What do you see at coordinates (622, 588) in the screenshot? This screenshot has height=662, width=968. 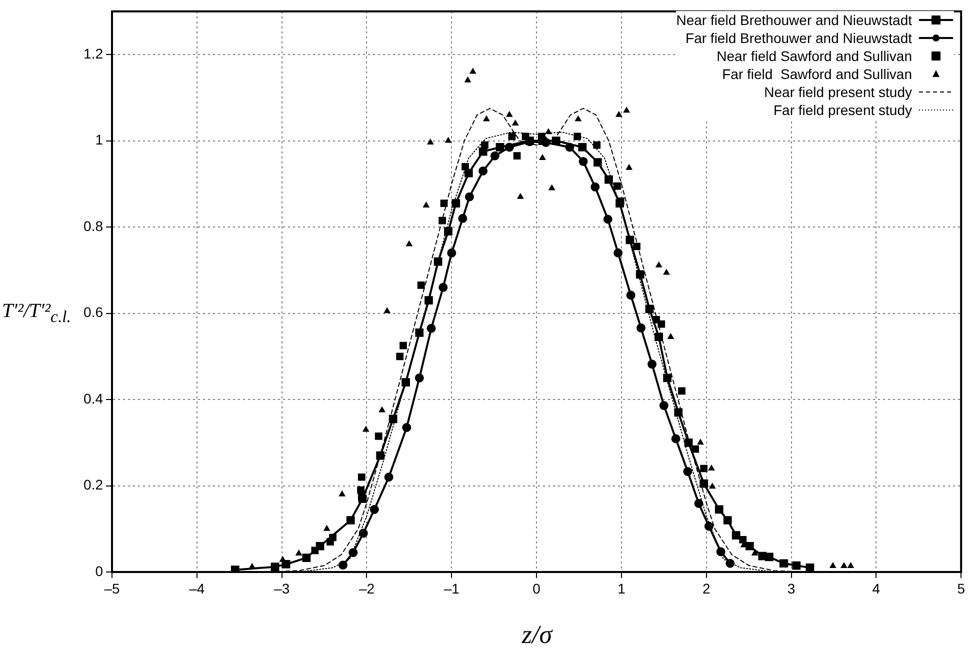 I see `x-tick-label: 1` at bounding box center [622, 588].